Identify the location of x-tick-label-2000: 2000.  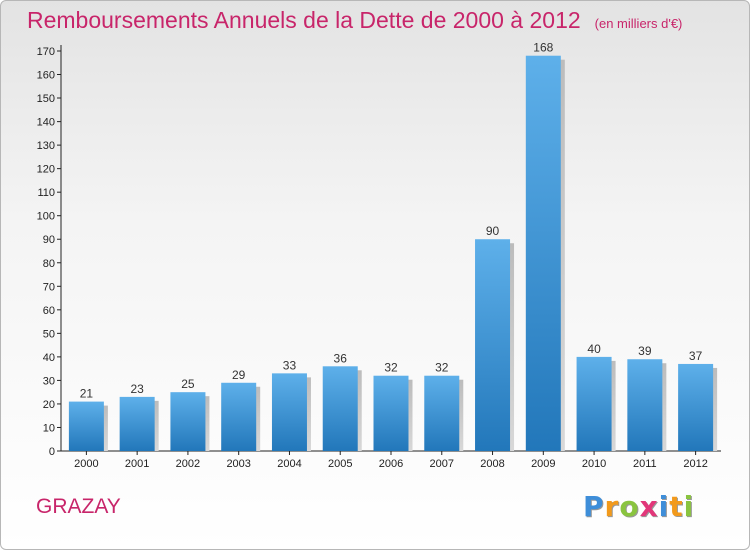
(86, 464).